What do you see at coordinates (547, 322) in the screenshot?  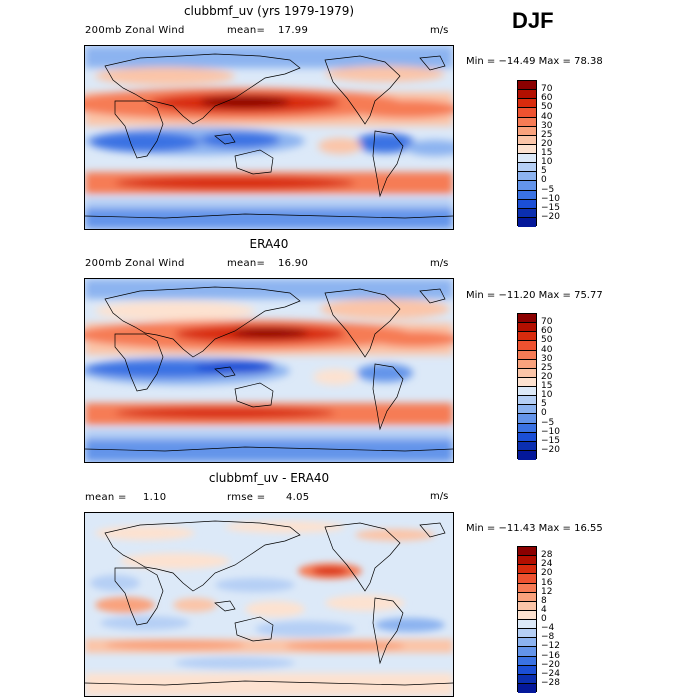 I see `colorbar-tick-label: 70` at bounding box center [547, 322].